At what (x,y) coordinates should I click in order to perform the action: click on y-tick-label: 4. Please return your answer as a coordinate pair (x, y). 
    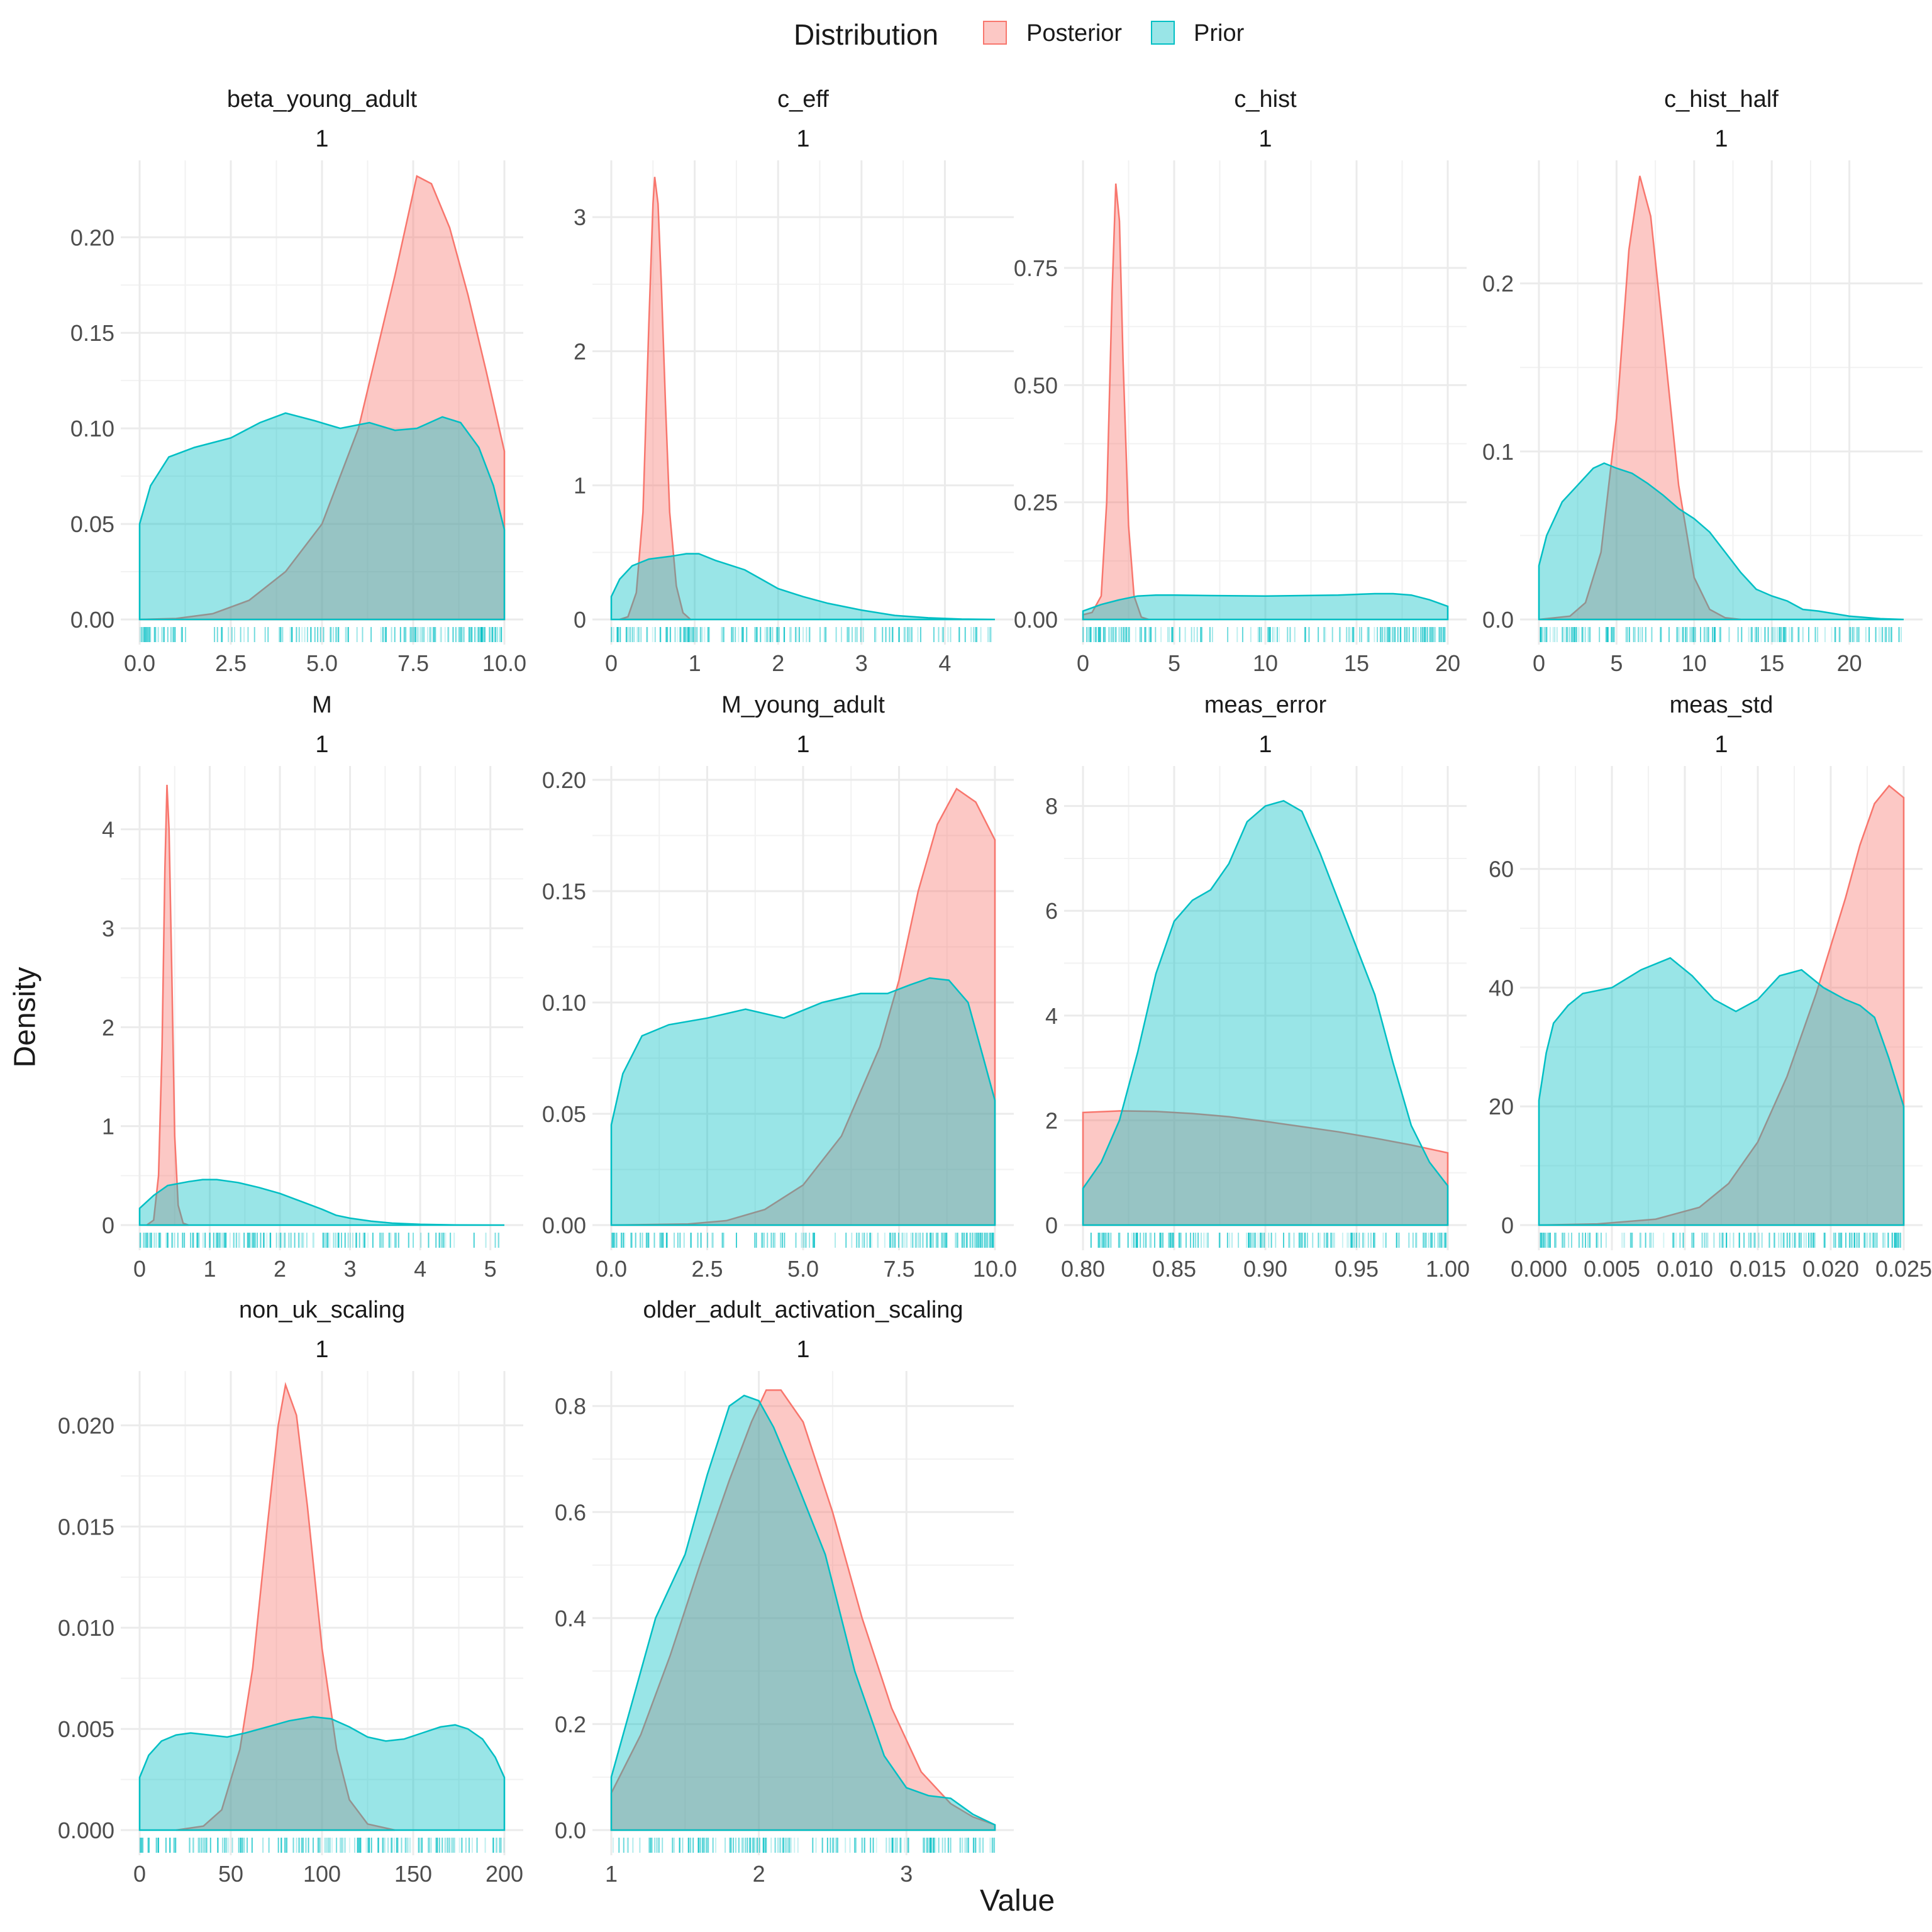
    Looking at the image, I should click on (108, 830).